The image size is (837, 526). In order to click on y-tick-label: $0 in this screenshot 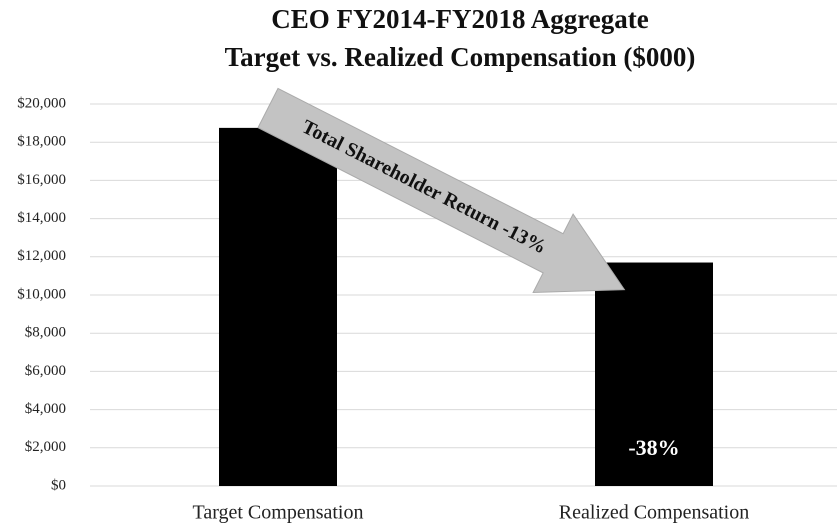, I will do `click(58, 485)`.